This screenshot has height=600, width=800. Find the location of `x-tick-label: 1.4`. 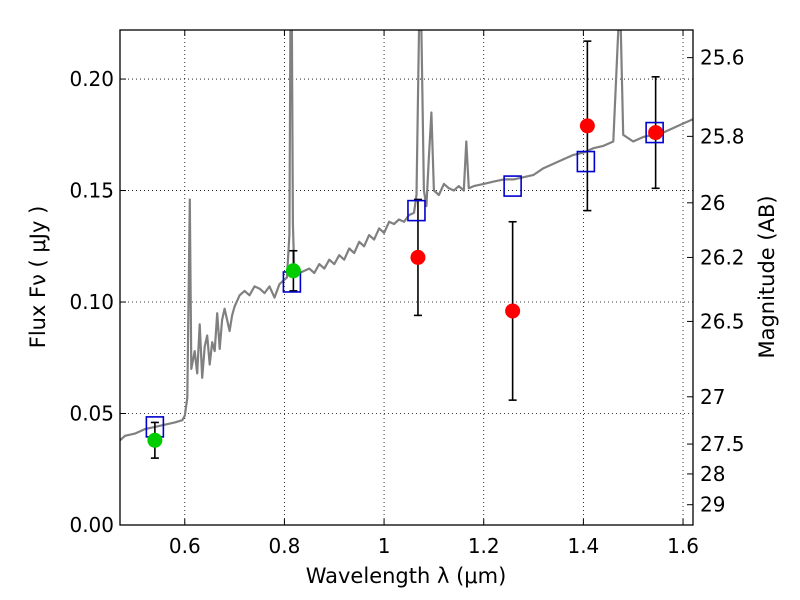

x-tick-label: 1.4 is located at coordinates (583, 546).